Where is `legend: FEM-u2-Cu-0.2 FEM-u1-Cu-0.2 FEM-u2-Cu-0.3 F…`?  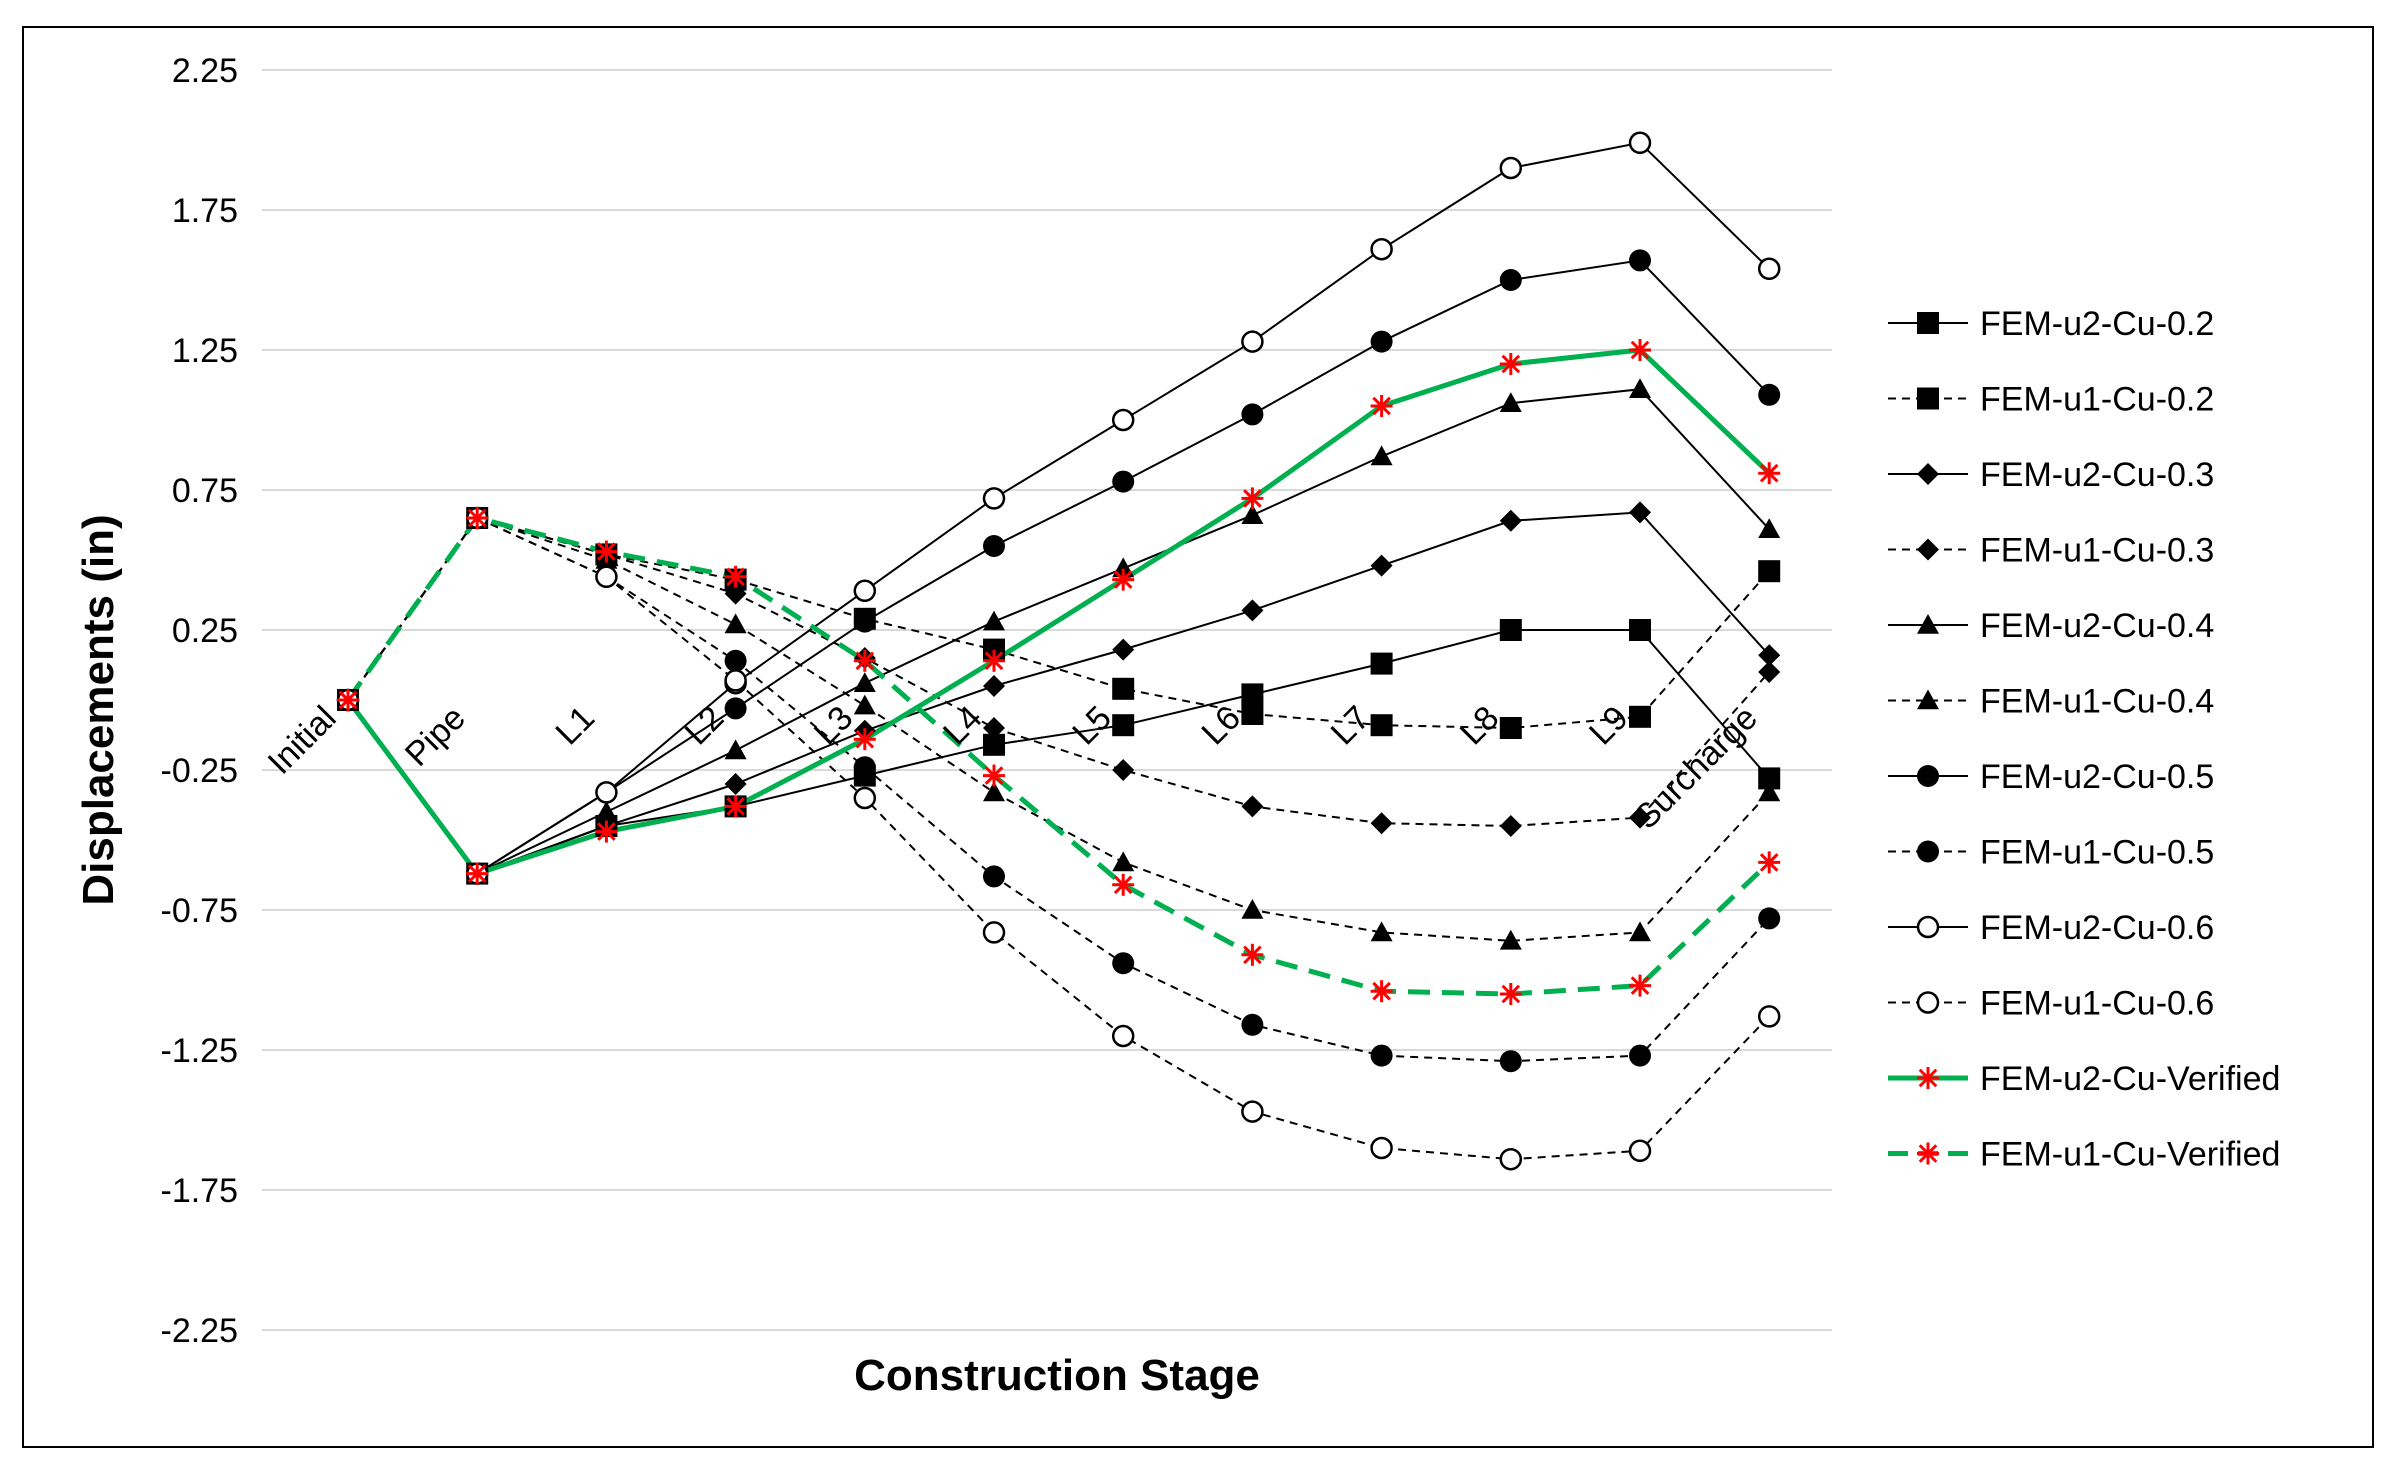 legend: FEM-u2-Cu-0.2 FEM-u1-Cu-0.2 FEM-u2-Cu-0.3 F… is located at coordinates (2084, 739).